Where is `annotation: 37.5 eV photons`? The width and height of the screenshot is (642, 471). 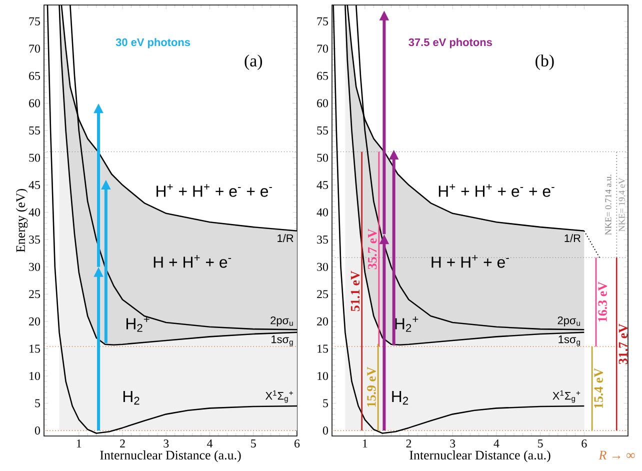
annotation: 37.5 eV photons is located at coordinates (450, 43).